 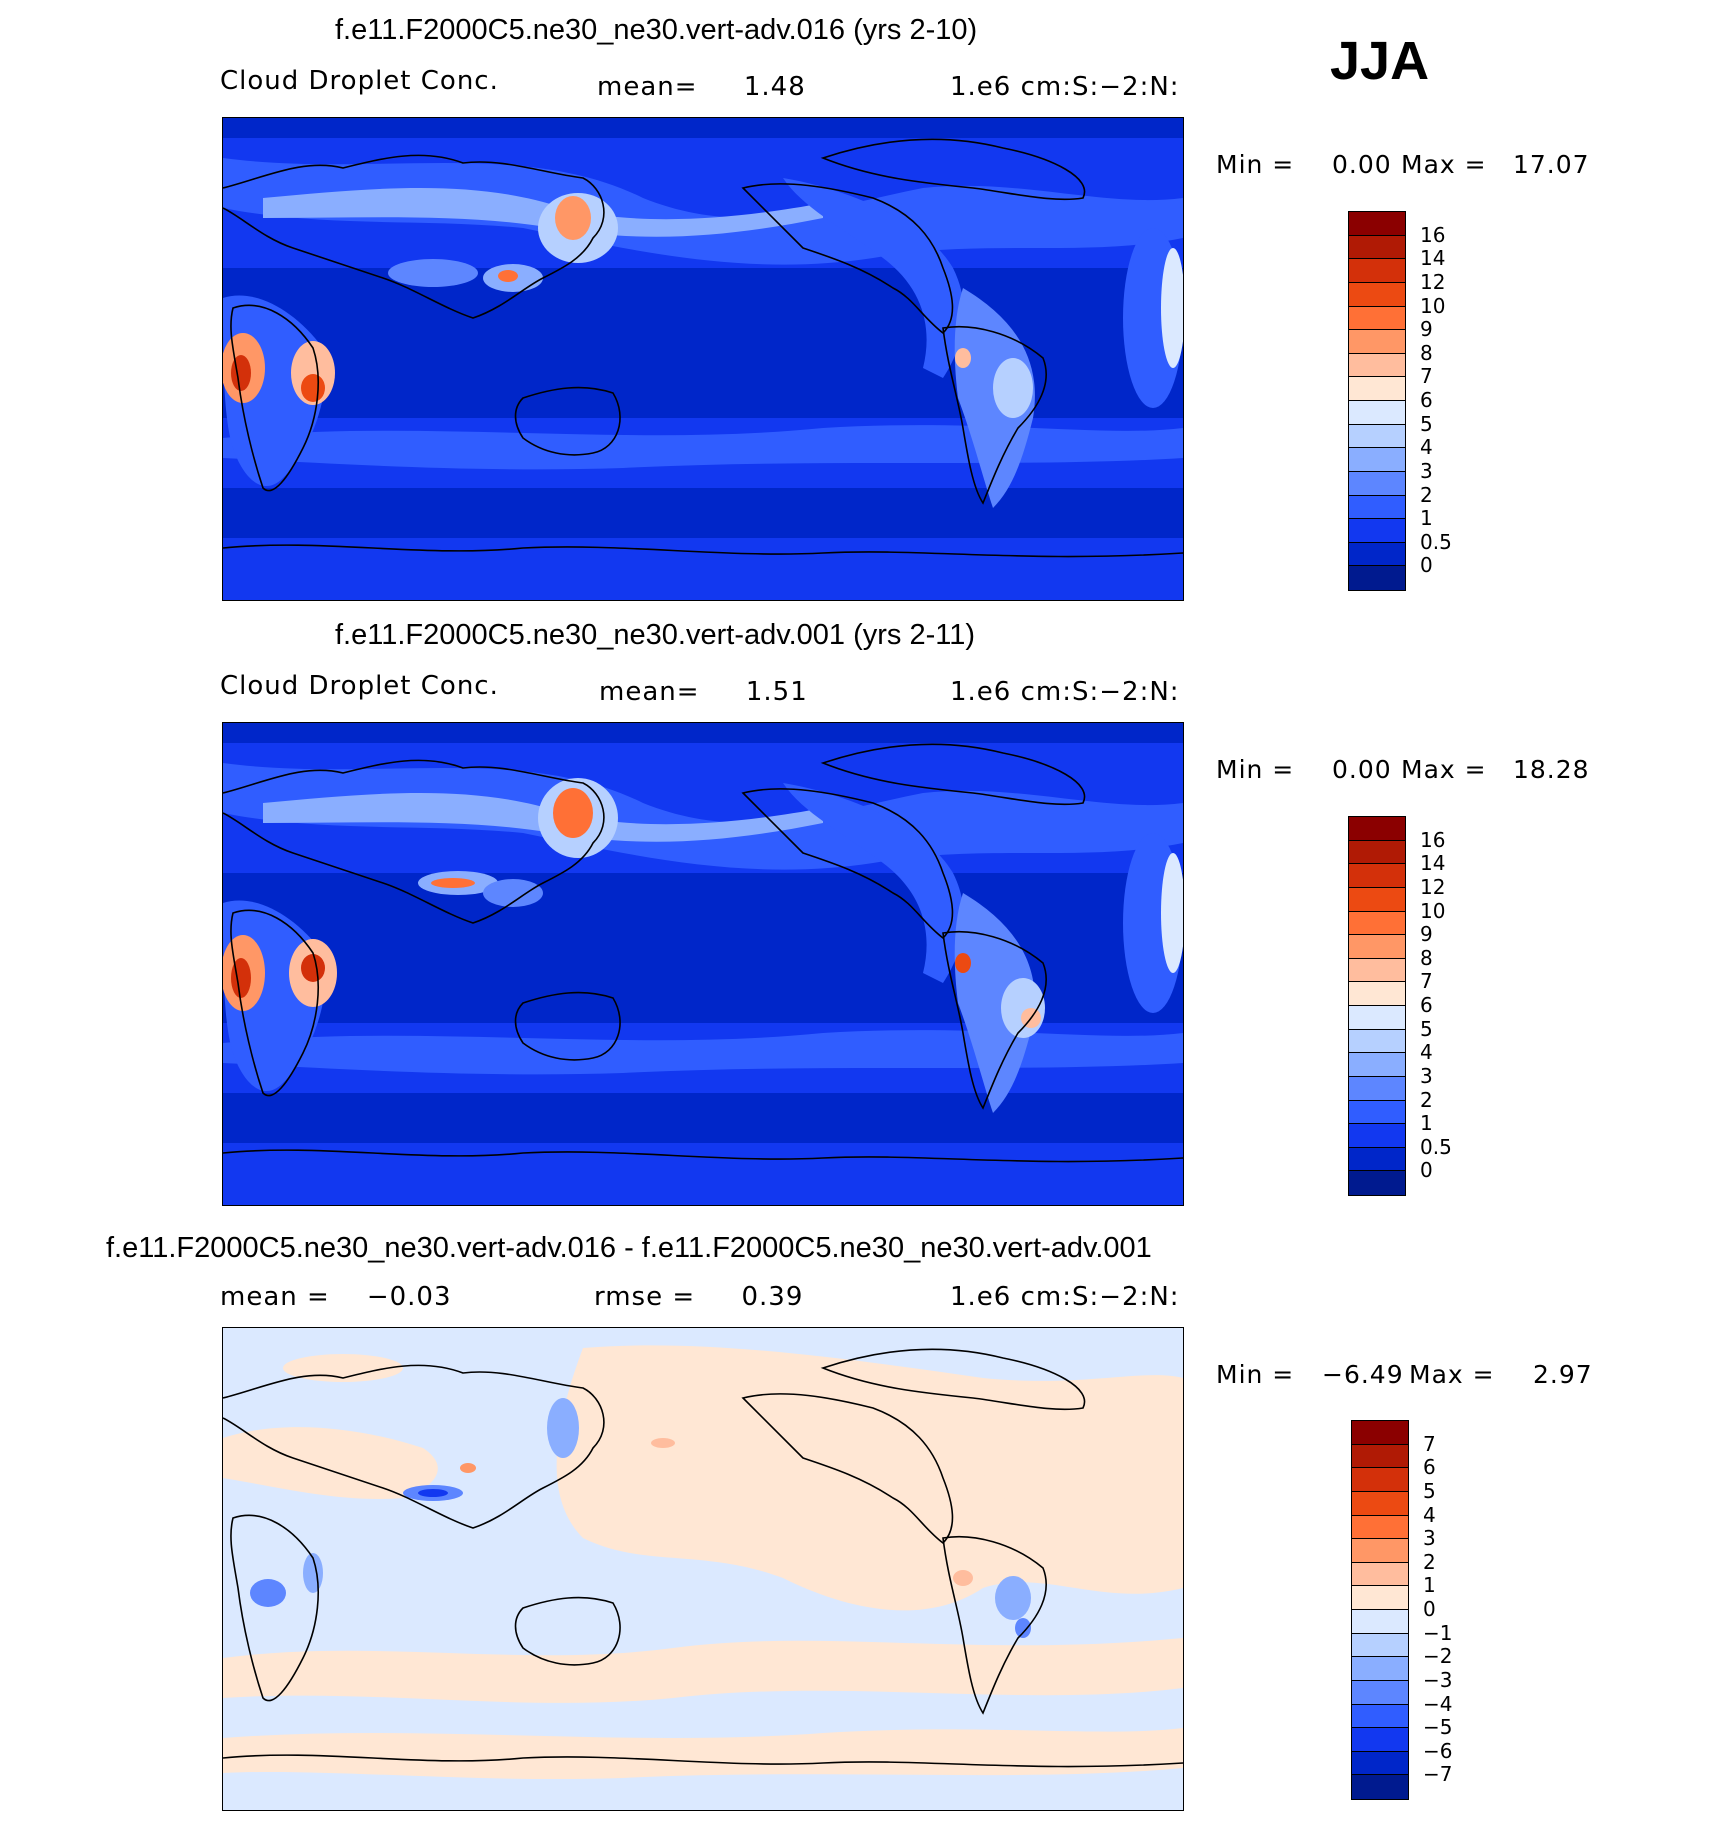 What do you see at coordinates (1363, 1374) in the screenshot?
I see `panel-3-min-value: −6.49` at bounding box center [1363, 1374].